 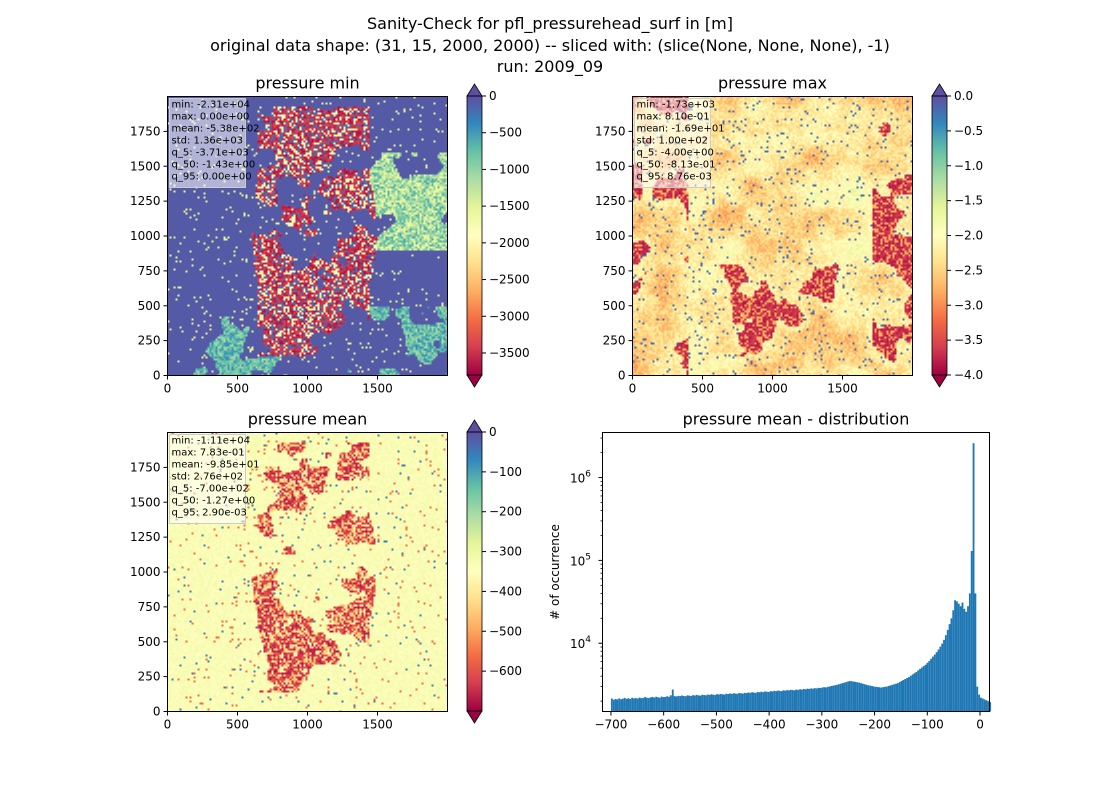 I want to click on x-tick-label: 1000, so click(x=307, y=725).